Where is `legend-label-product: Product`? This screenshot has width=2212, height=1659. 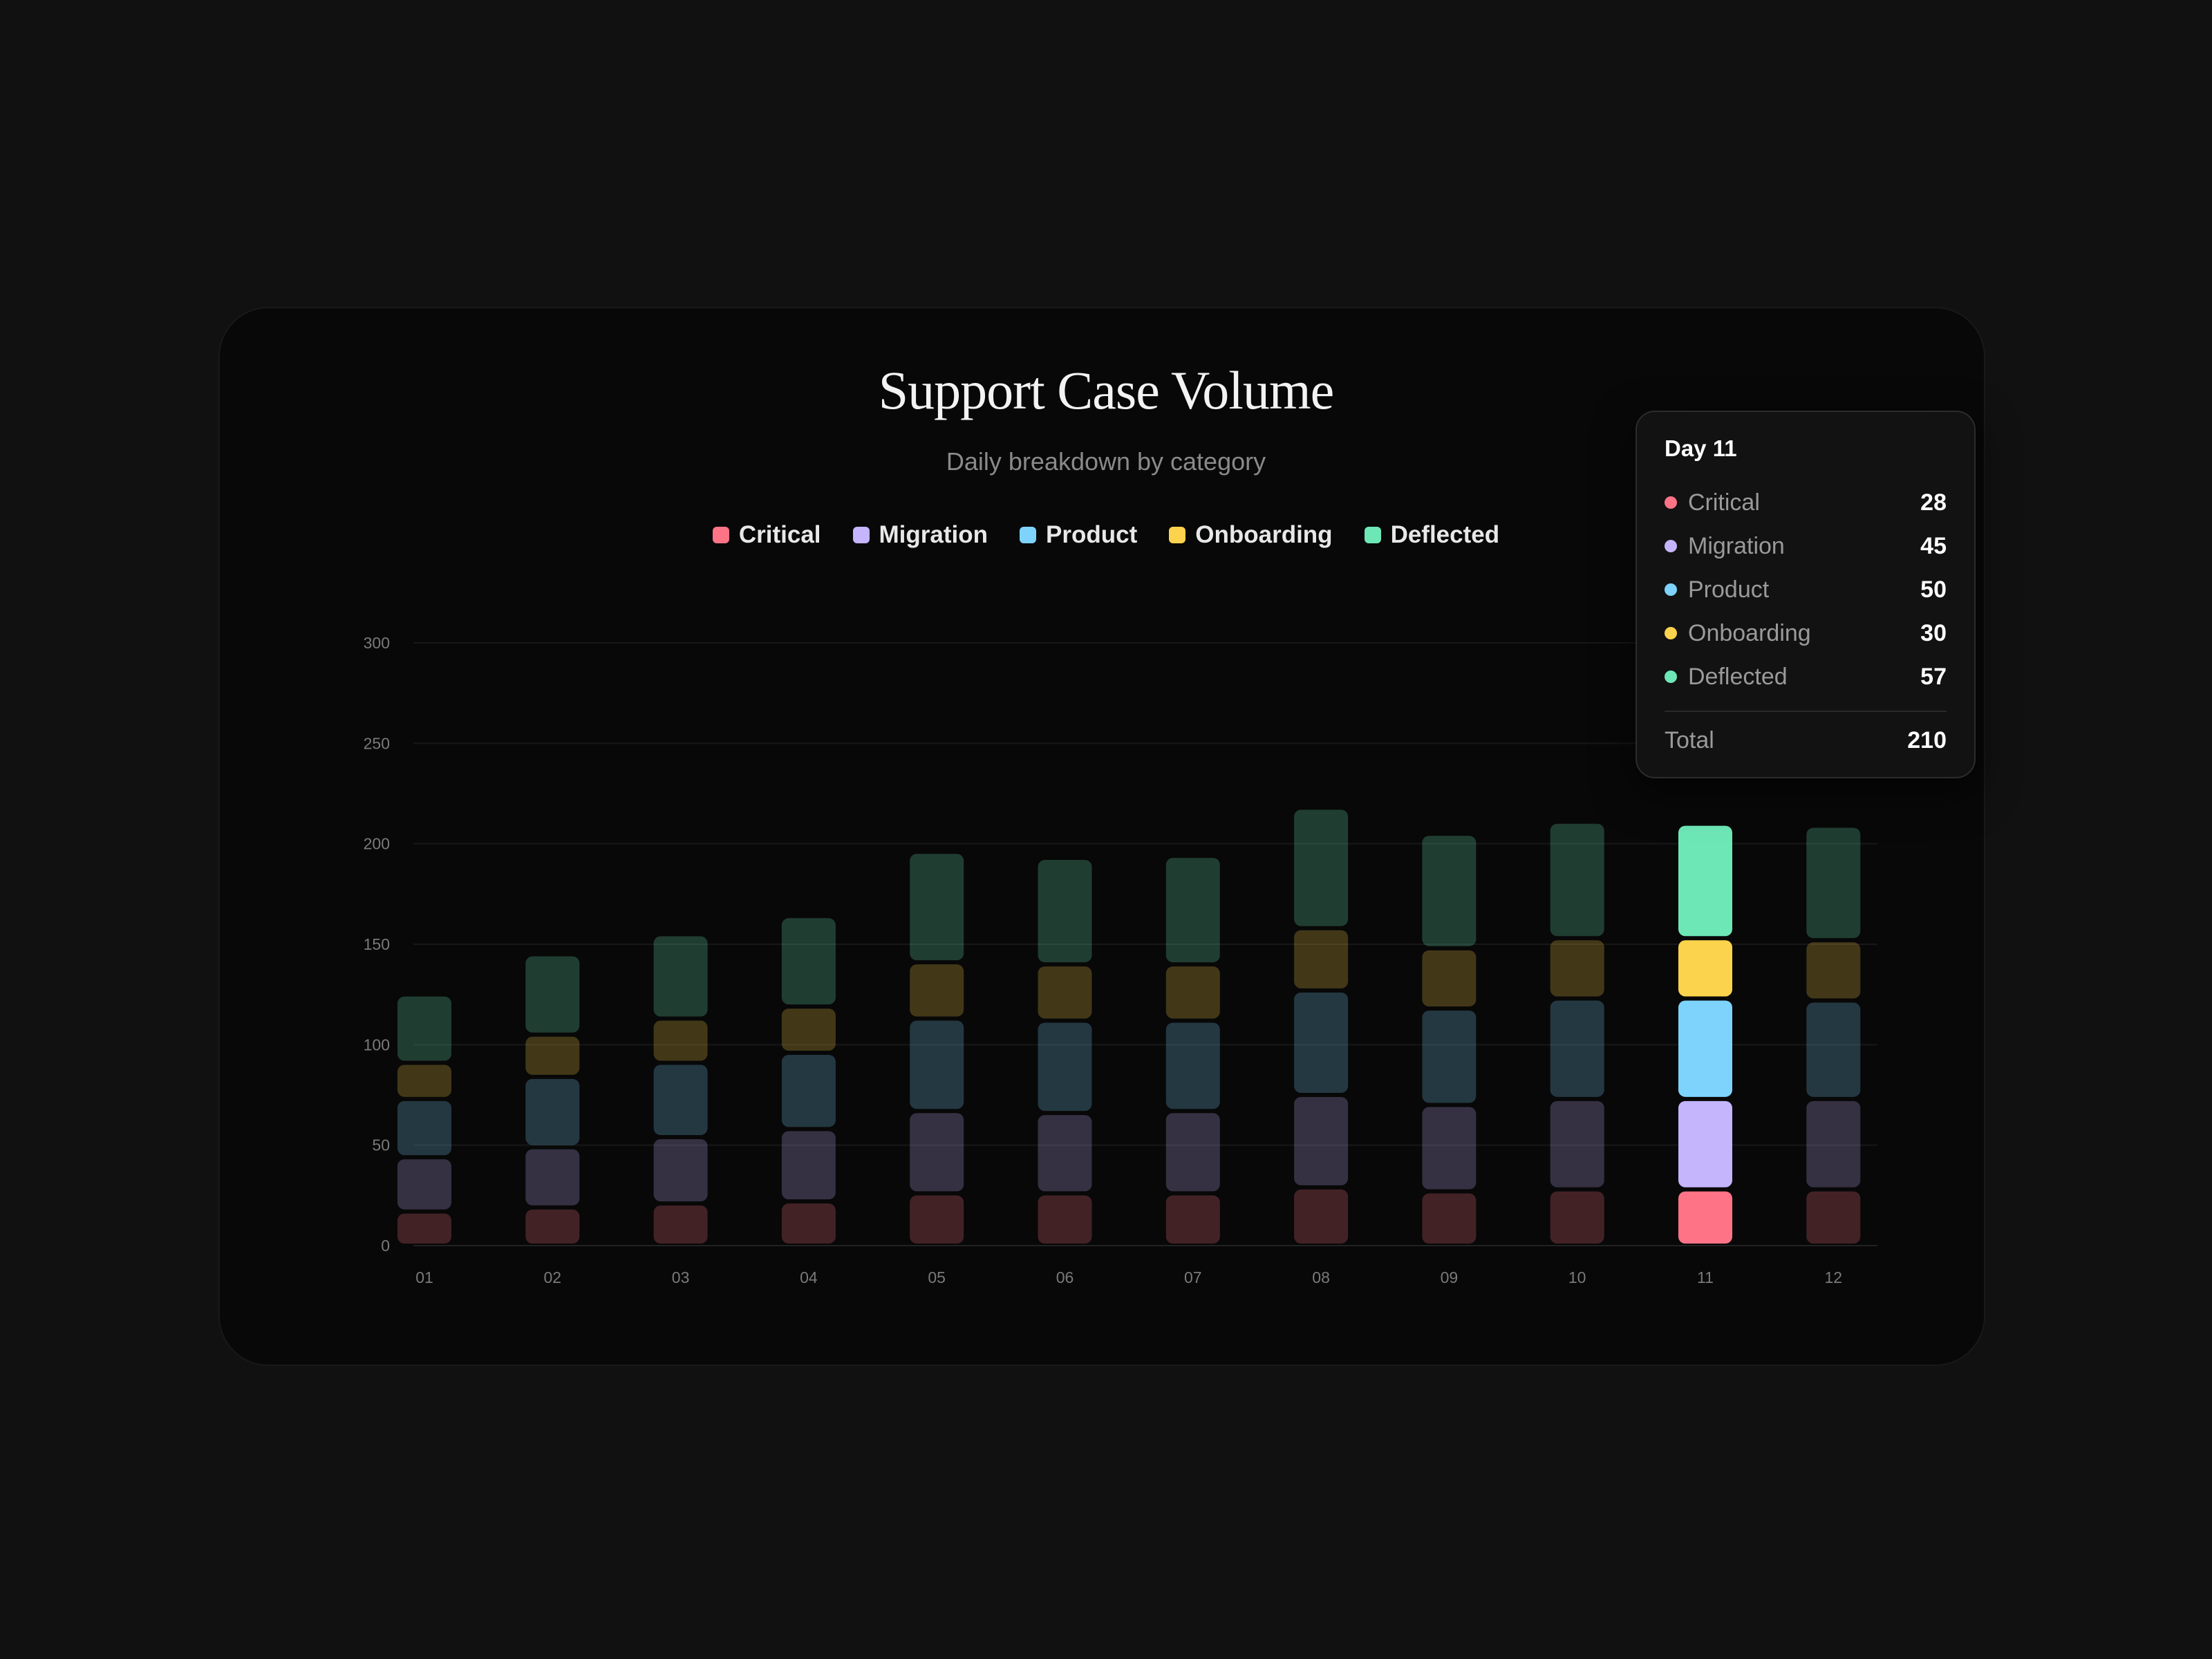
legend-label-product: Product is located at coordinates (1092, 534).